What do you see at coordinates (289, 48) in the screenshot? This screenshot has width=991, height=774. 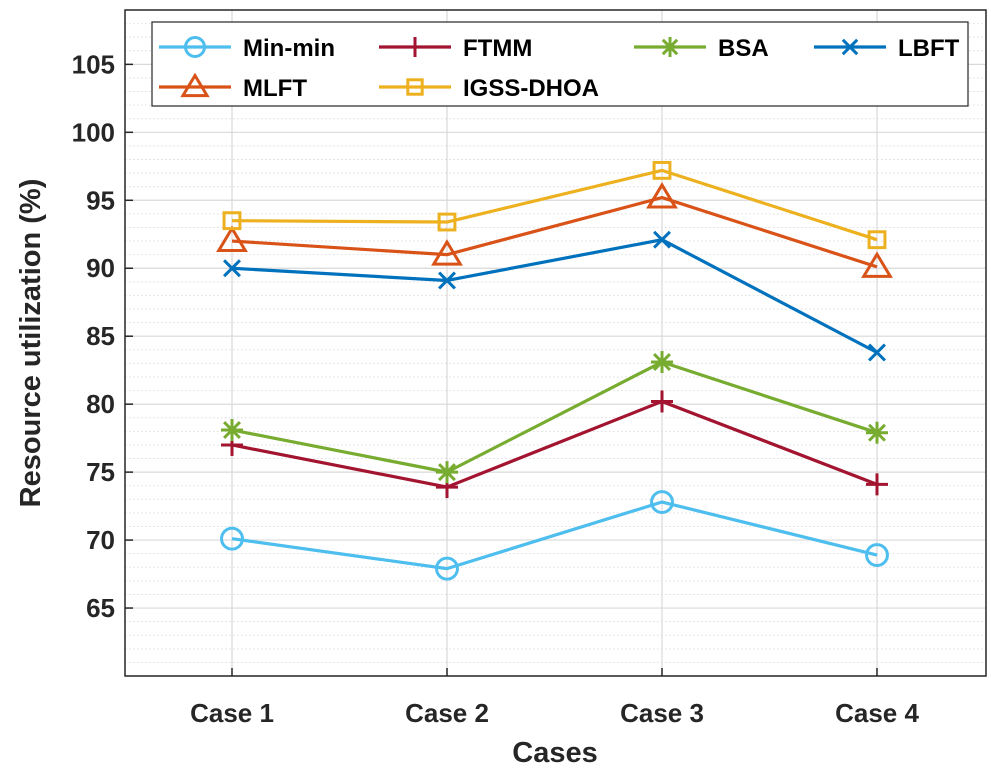 I see `legend-label: Min-min` at bounding box center [289, 48].